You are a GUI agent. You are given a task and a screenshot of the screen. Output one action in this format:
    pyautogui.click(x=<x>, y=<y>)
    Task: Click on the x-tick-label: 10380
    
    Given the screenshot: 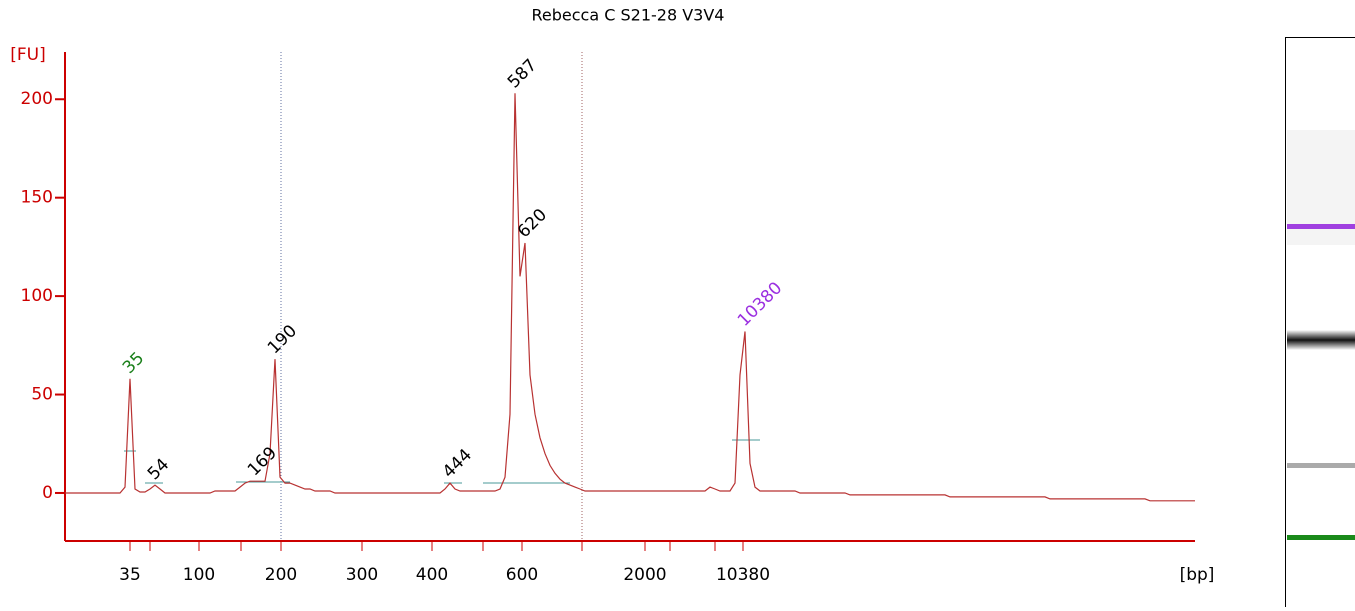 What is the action you would take?
    pyautogui.click(x=743, y=575)
    